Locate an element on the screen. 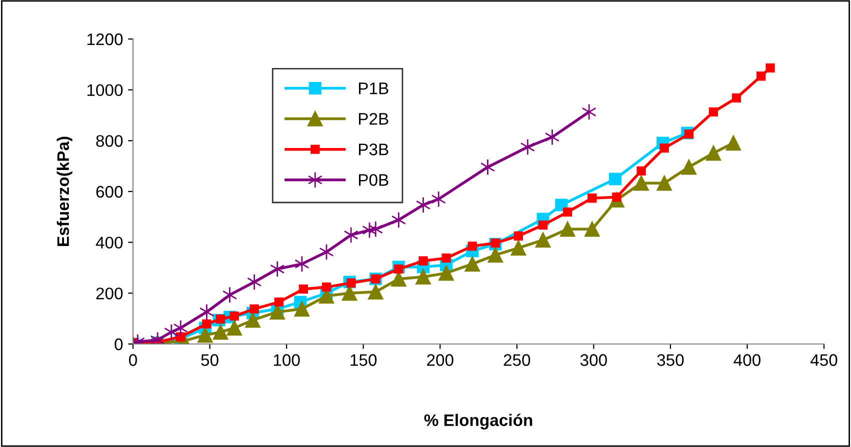 The width and height of the screenshot is (851, 447). legend-label: P3B is located at coordinates (373, 150).